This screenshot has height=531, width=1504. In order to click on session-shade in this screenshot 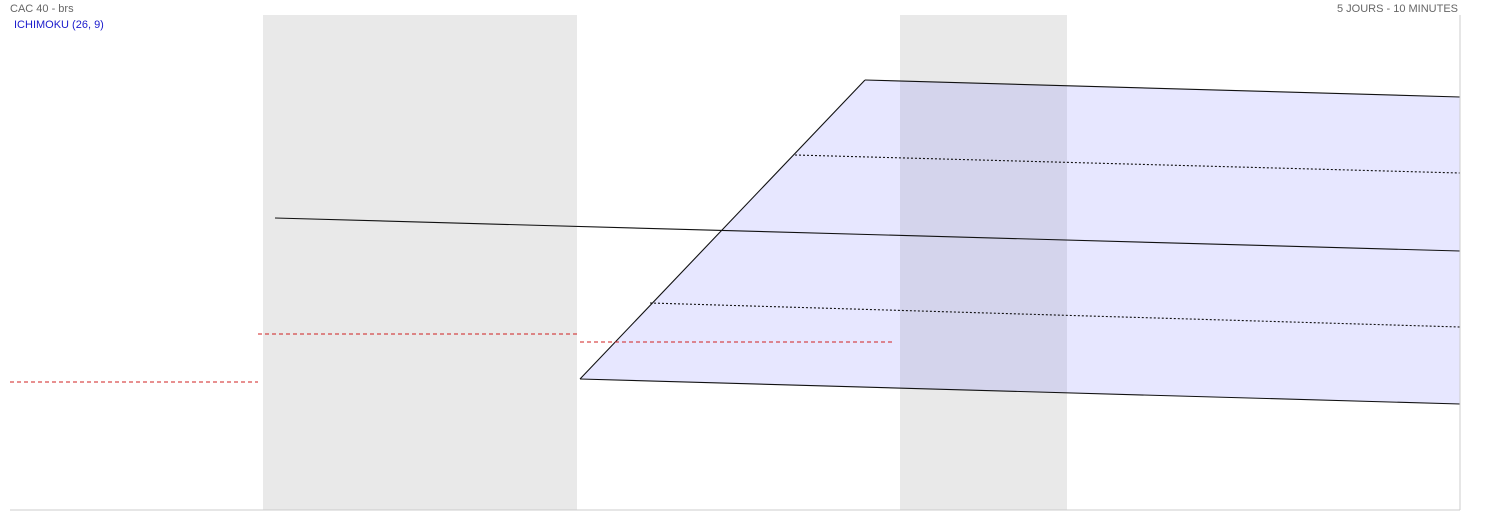, I will do `click(983, 262)`.